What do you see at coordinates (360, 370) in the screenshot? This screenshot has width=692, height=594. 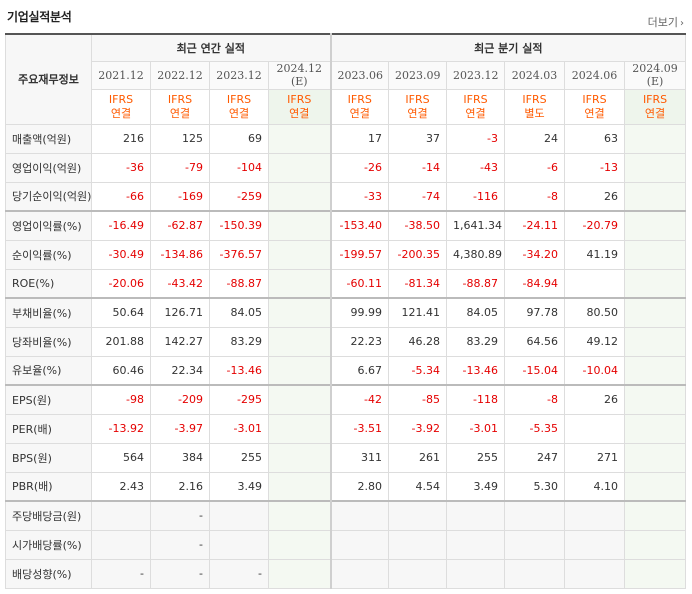 I see `table-cell: 6.67` at bounding box center [360, 370].